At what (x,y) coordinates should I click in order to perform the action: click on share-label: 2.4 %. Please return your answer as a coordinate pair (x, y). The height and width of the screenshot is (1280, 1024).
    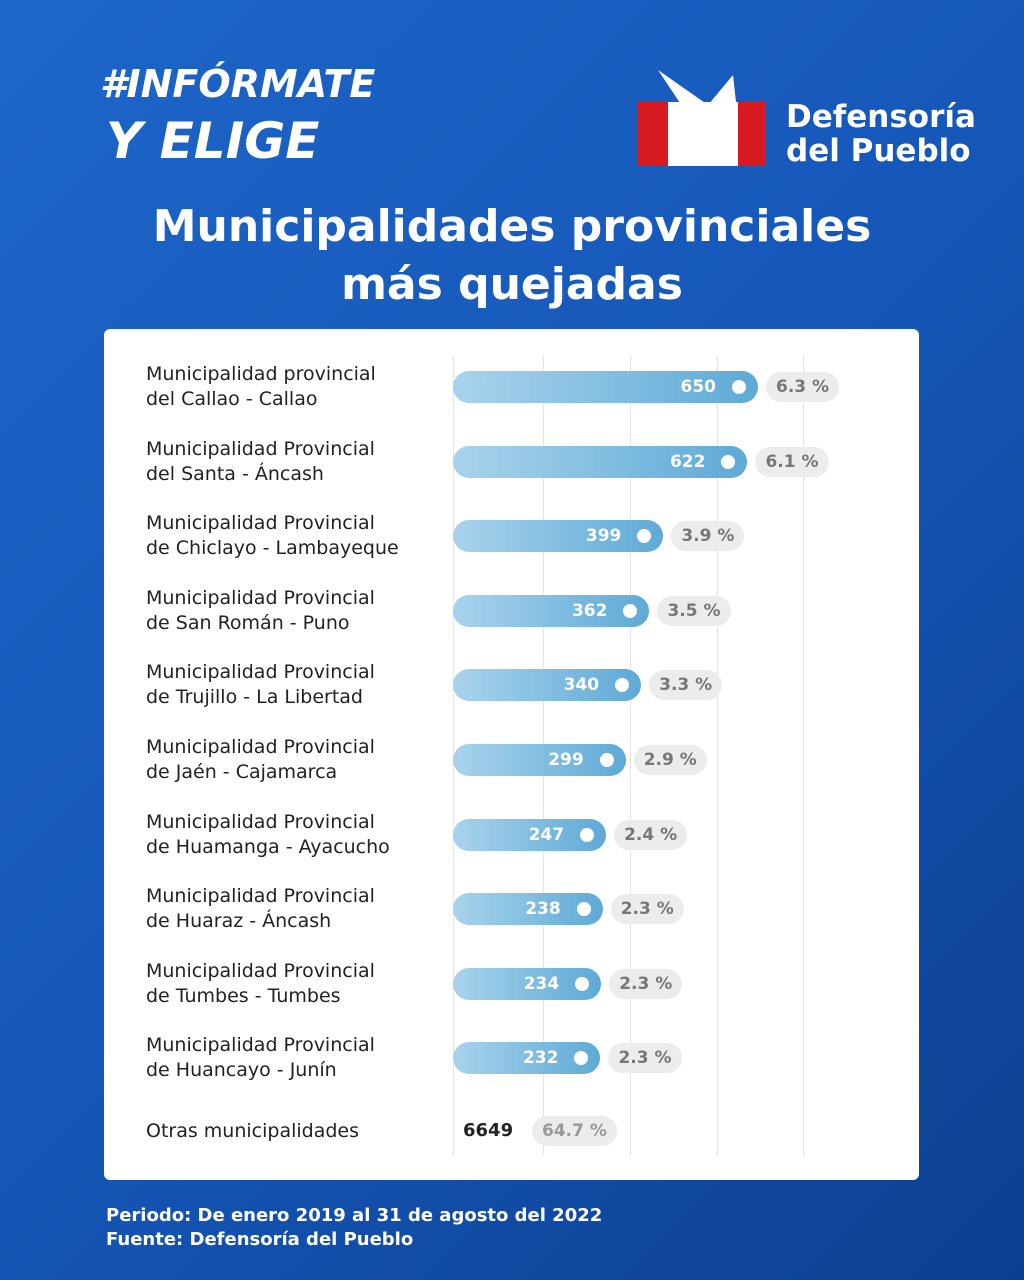
    Looking at the image, I should click on (651, 834).